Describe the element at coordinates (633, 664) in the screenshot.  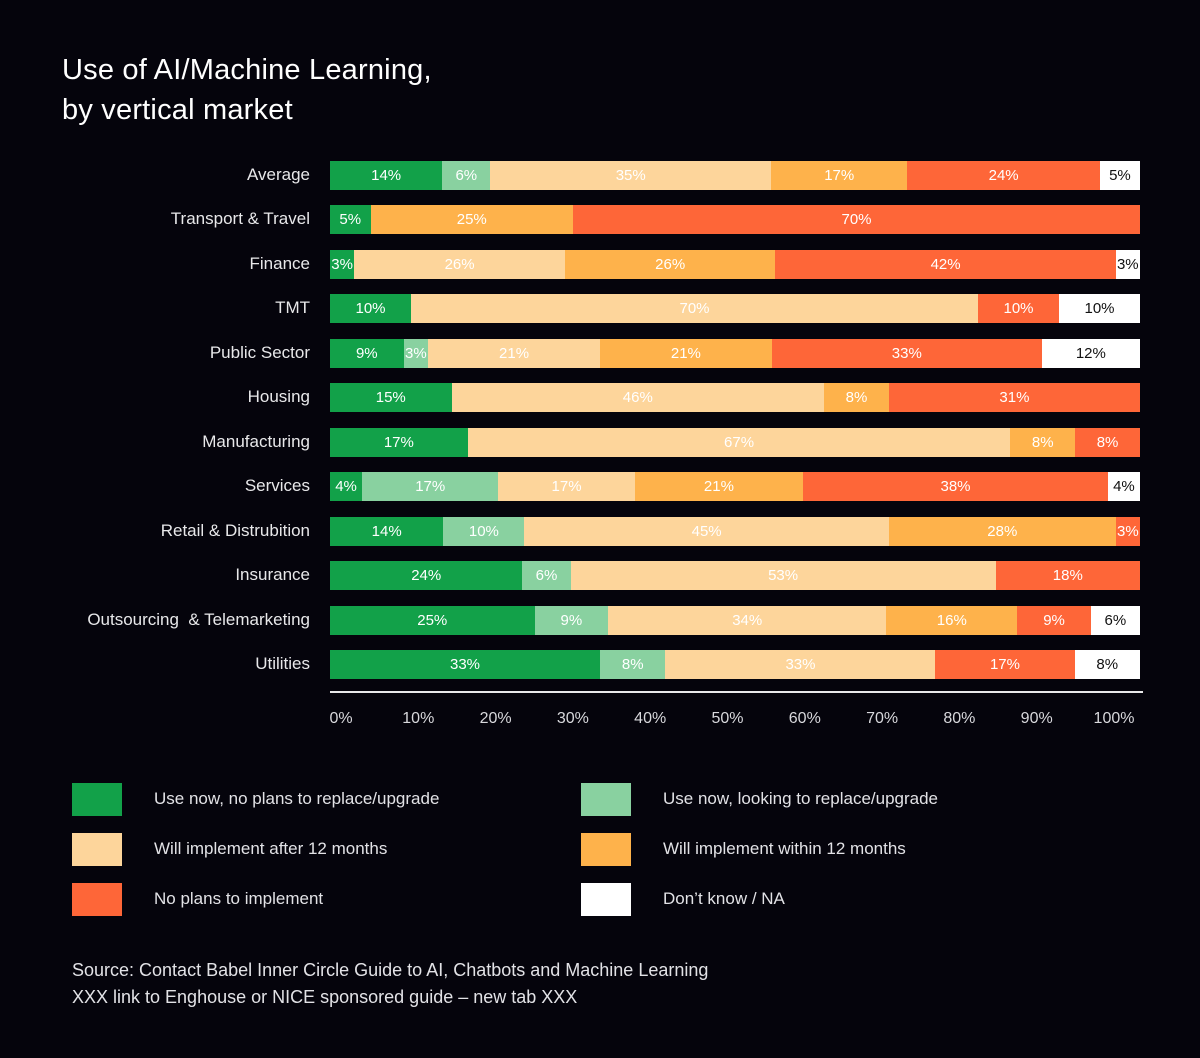
I see `bar-segment-utilities-use-now-looking-to-replace-upgrade: 8%` at that location.